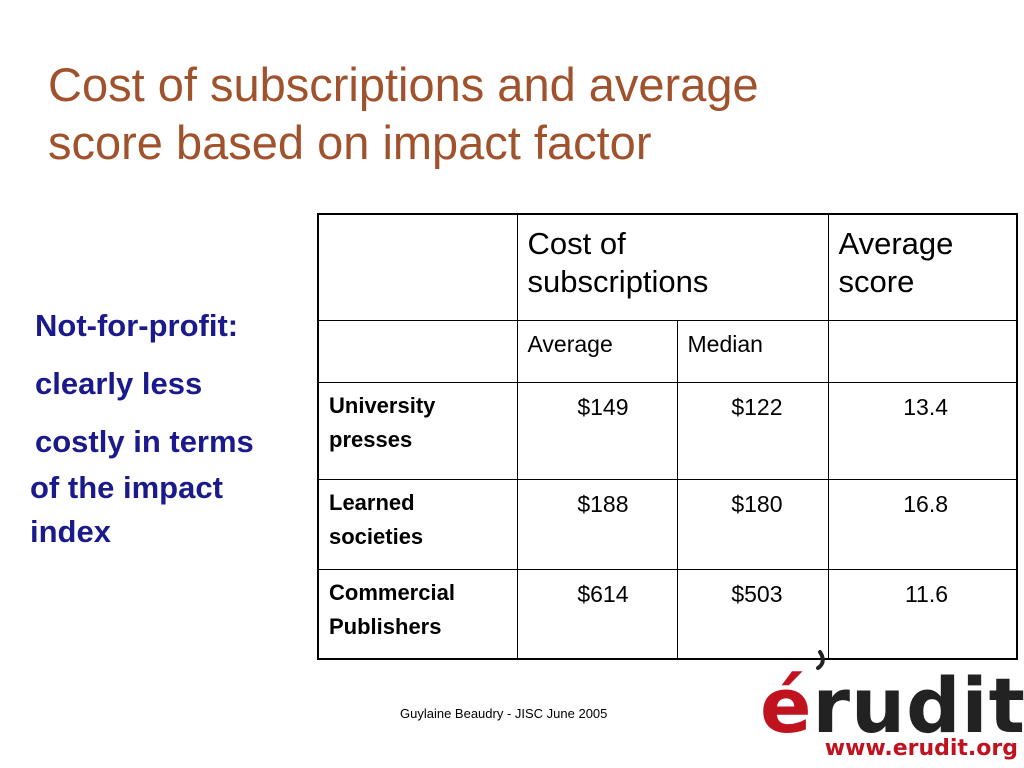 The width and height of the screenshot is (1024, 768). I want to click on table-header-row: Cost of subscriptions Average score, so click(667, 267).